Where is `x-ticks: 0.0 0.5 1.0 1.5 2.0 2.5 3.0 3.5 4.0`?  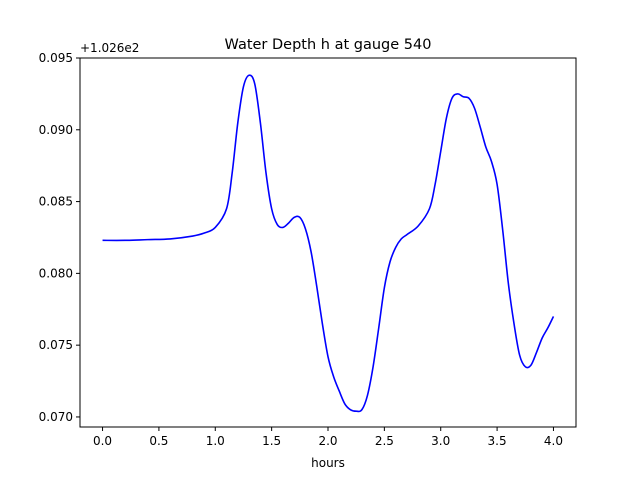
x-ticks: 0.0 0.5 1.0 1.5 2.0 2.5 3.0 3.5 4.0 is located at coordinates (328, 437).